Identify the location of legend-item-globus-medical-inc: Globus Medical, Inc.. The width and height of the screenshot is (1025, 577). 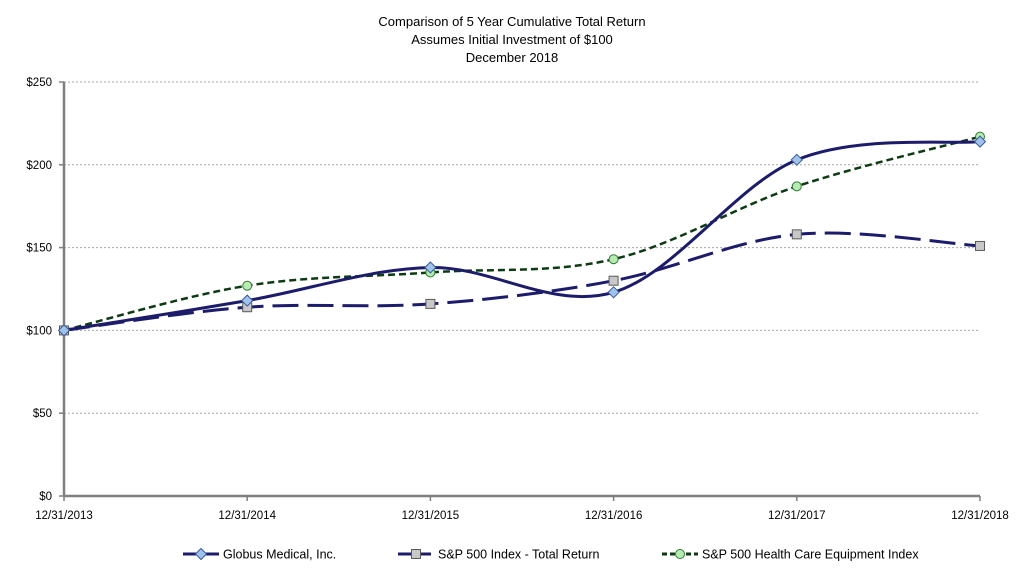
(259, 555).